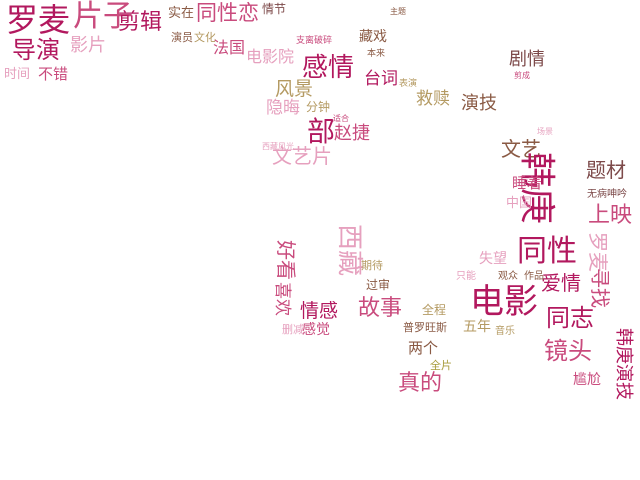 This screenshot has width=640, height=480. Describe the element at coordinates (425, 327) in the screenshot. I see `cloud-word: 普罗旺斯` at that location.